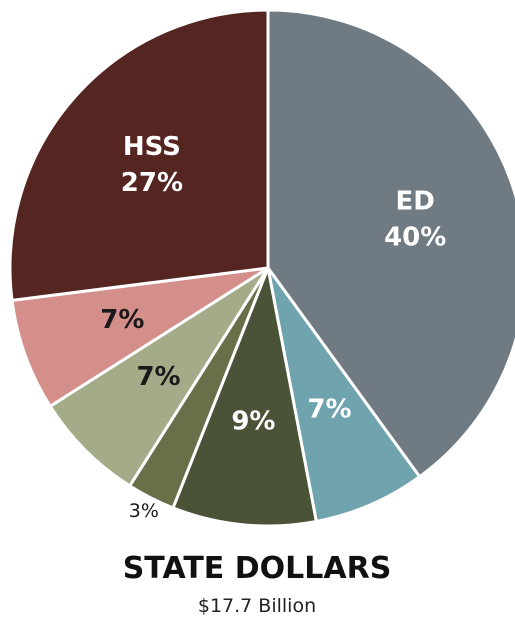 The width and height of the screenshot is (515, 620). Describe the element at coordinates (257, 606) in the screenshot. I see `chart-subtitle: $17.7 Billion` at that location.